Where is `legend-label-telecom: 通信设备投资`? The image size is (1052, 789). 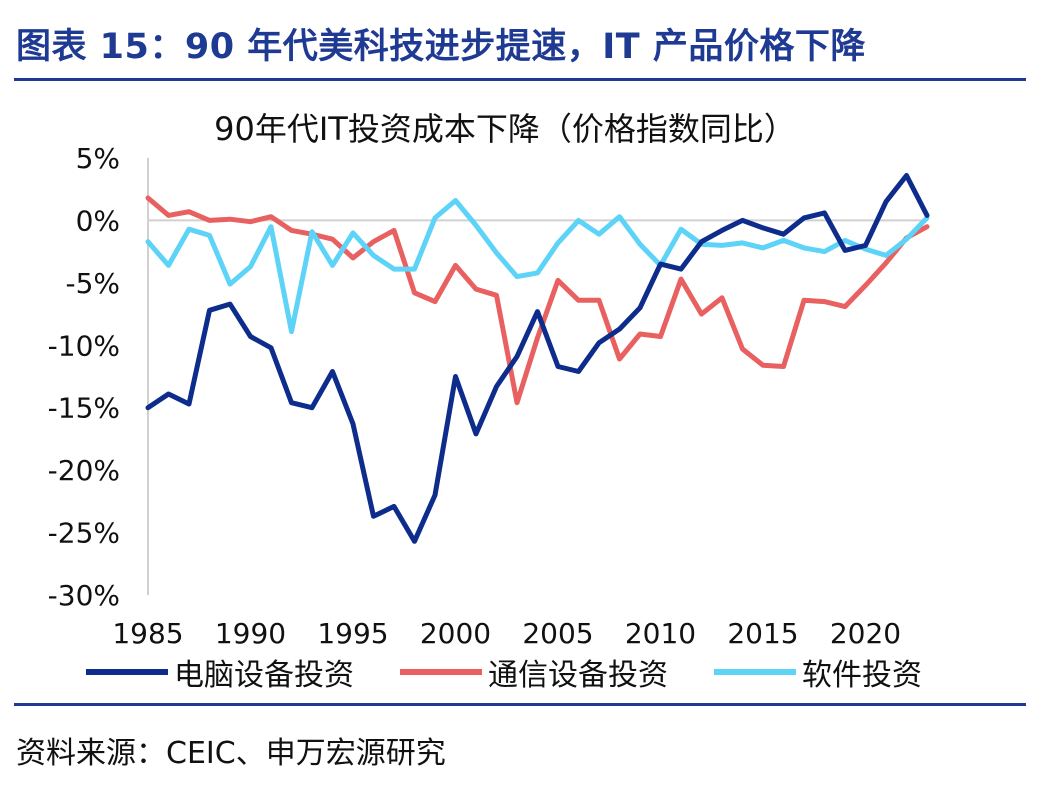 legend-label-telecom: 通信设备投资 is located at coordinates (578, 675).